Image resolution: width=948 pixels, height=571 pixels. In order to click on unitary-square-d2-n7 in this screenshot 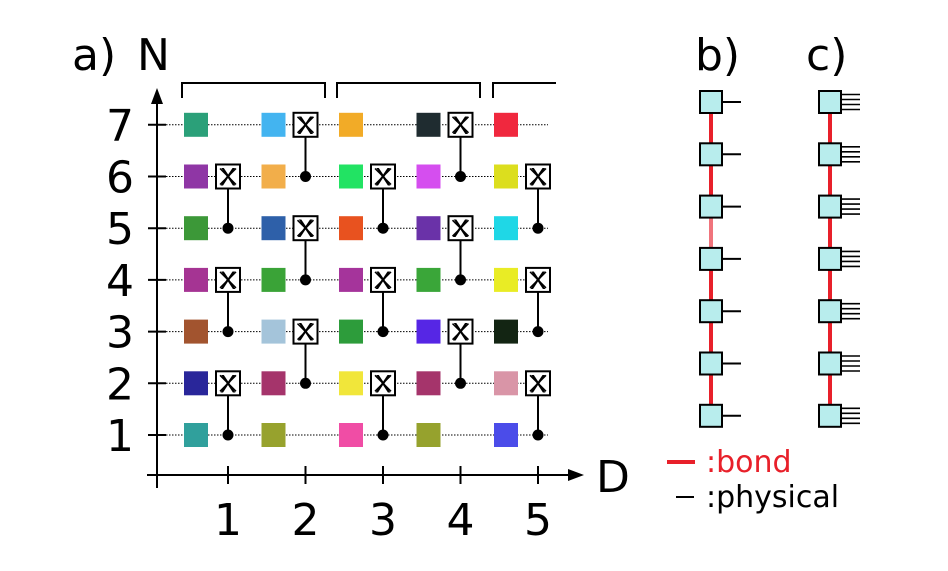, I will do `click(273, 124)`.